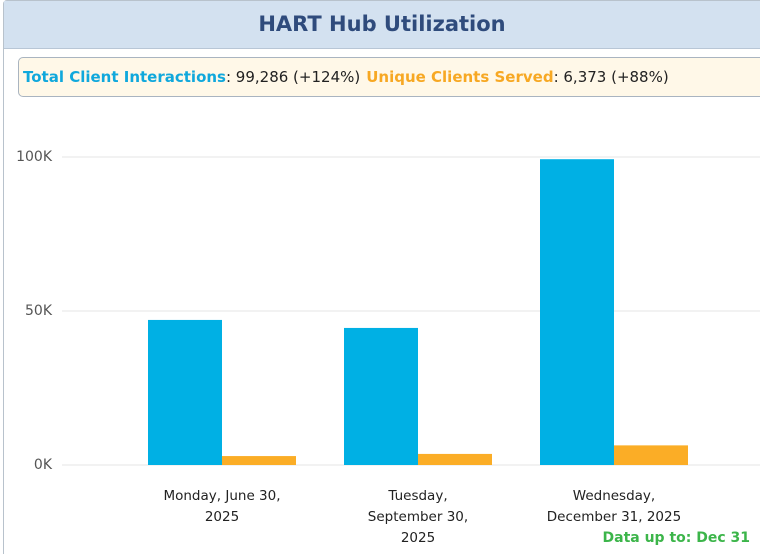  Describe the element at coordinates (124, 77) in the screenshot. I see `total-label: Total Client Interactions` at that location.